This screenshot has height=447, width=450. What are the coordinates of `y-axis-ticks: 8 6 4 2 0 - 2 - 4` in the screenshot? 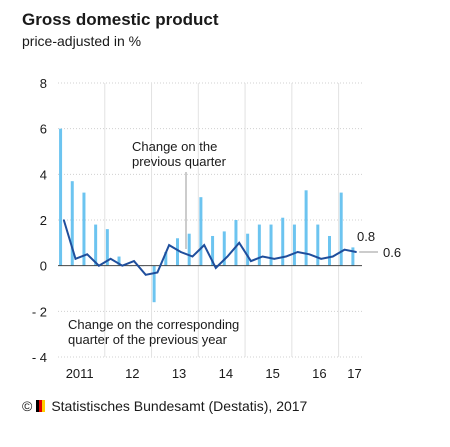 It's located at (39, 220).